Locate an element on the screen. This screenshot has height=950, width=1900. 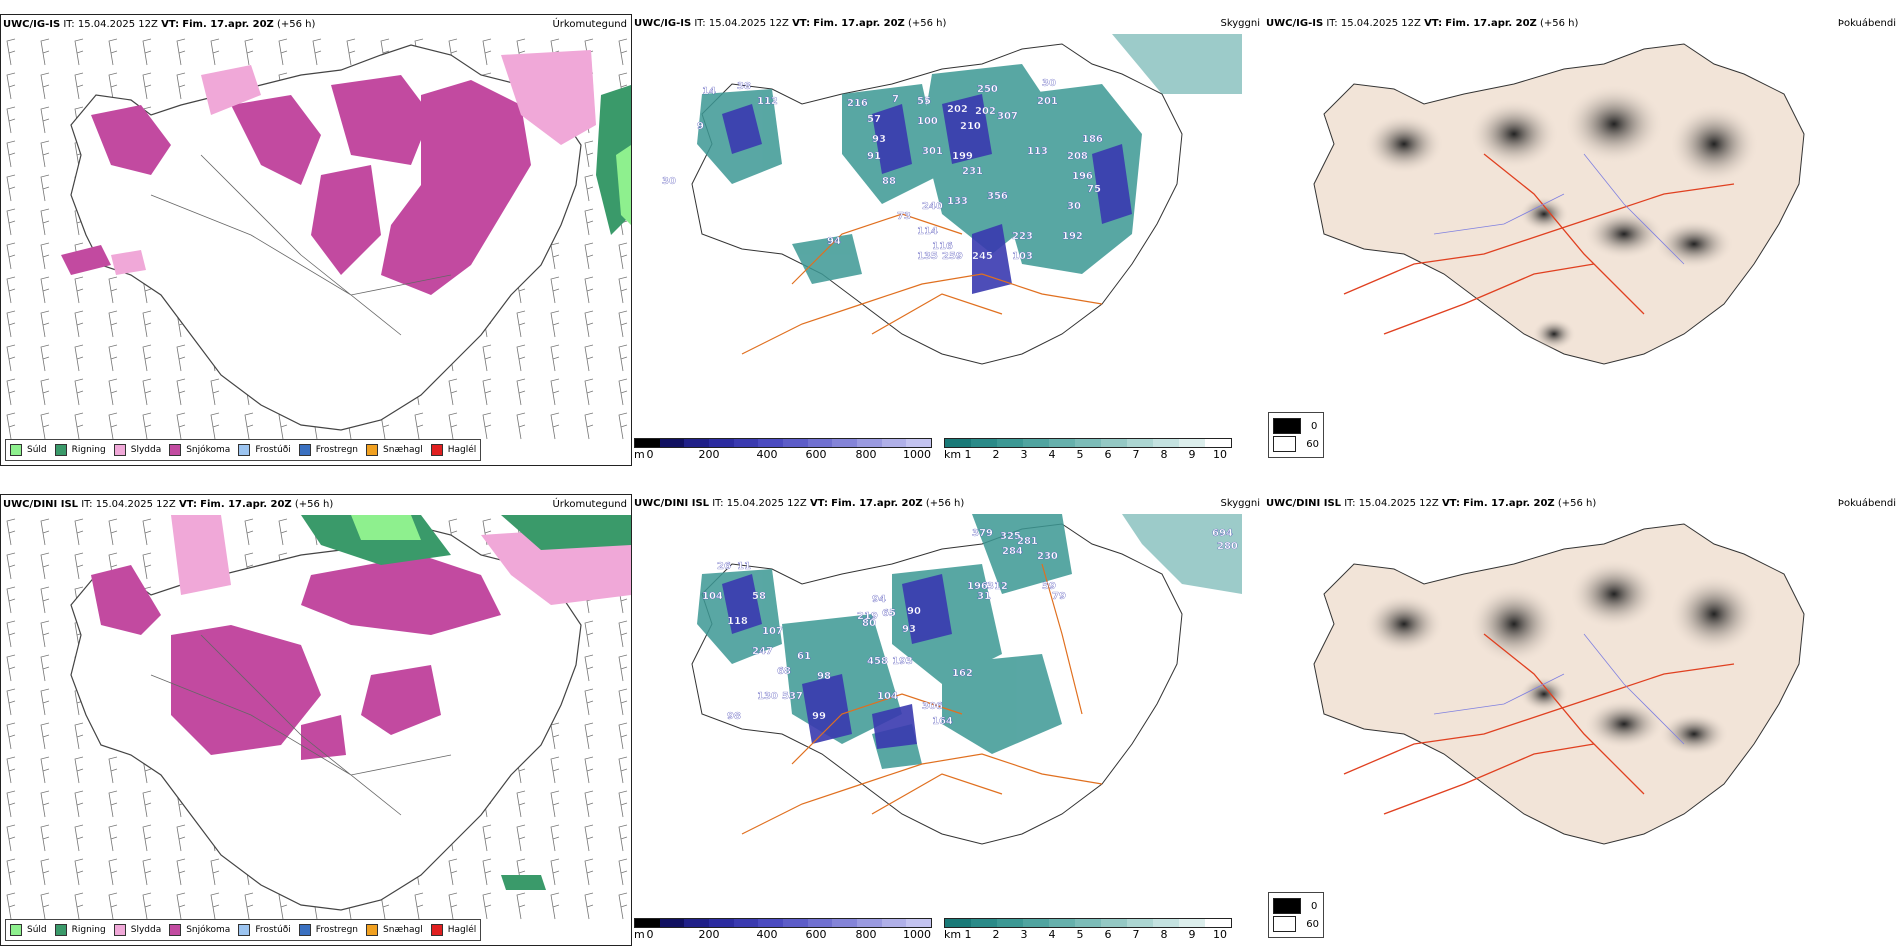
cb-tick: 800 is located at coordinates (866, 934).